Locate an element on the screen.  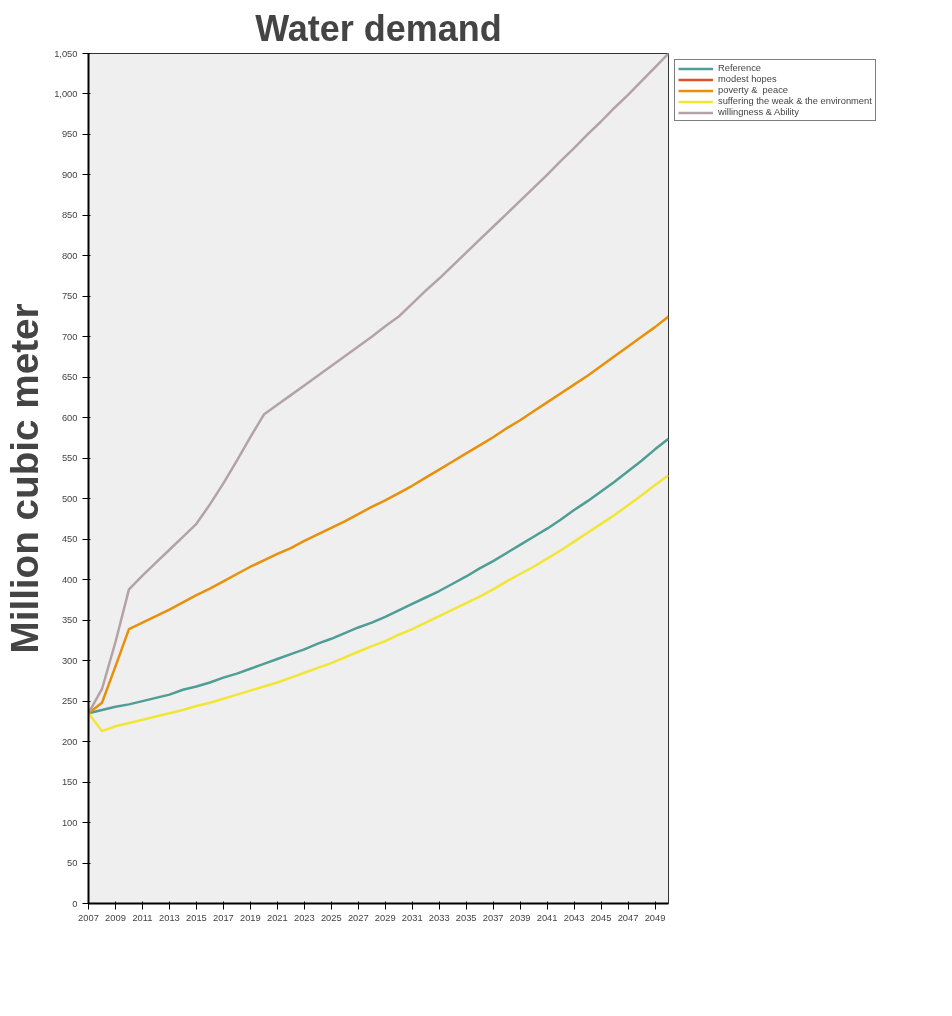
x-tick-label: 2045 is located at coordinates (601, 917).